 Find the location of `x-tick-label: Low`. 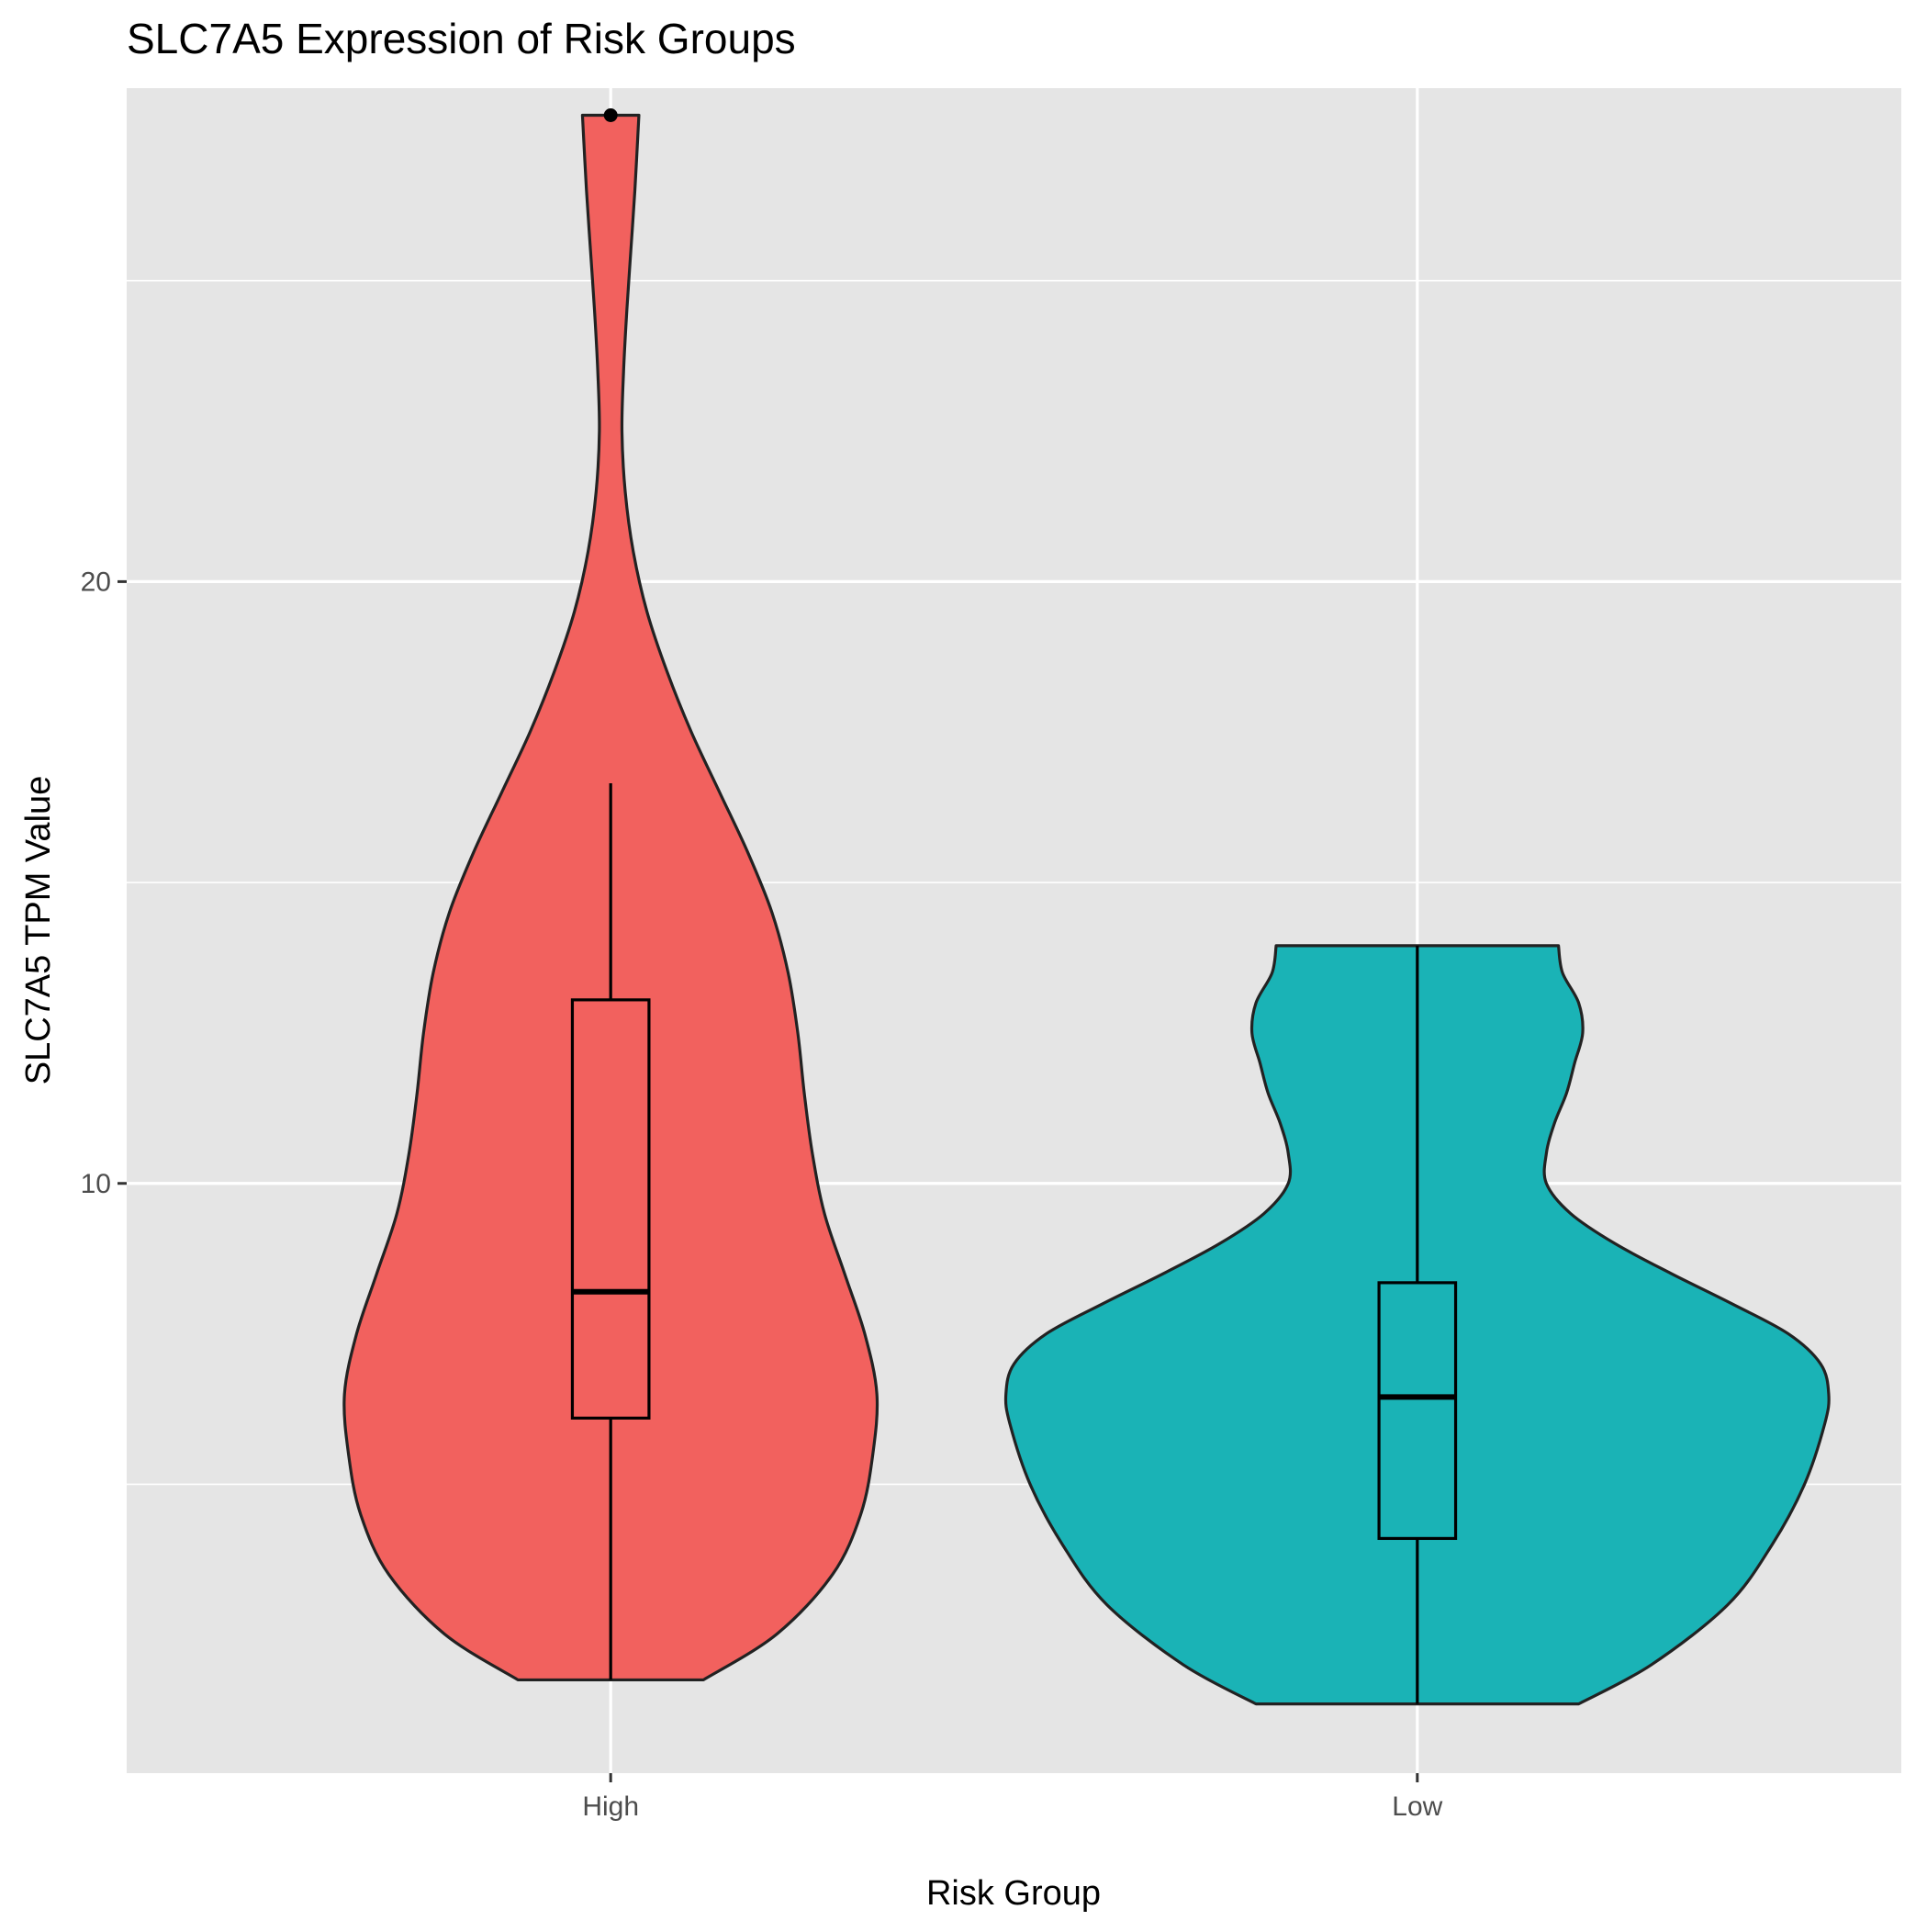

x-tick-label: Low is located at coordinates (1417, 1807).